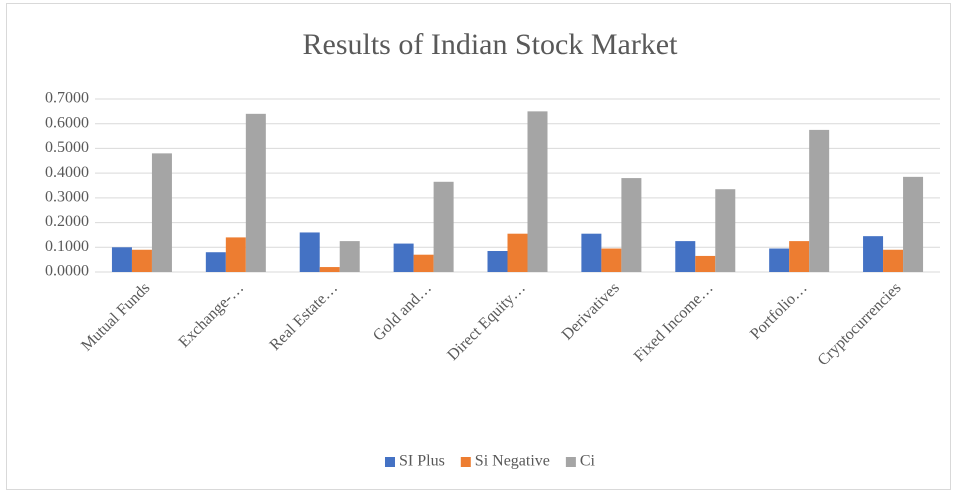 The width and height of the screenshot is (958, 496). I want to click on y-tick-label: 0.4000, so click(67, 172).